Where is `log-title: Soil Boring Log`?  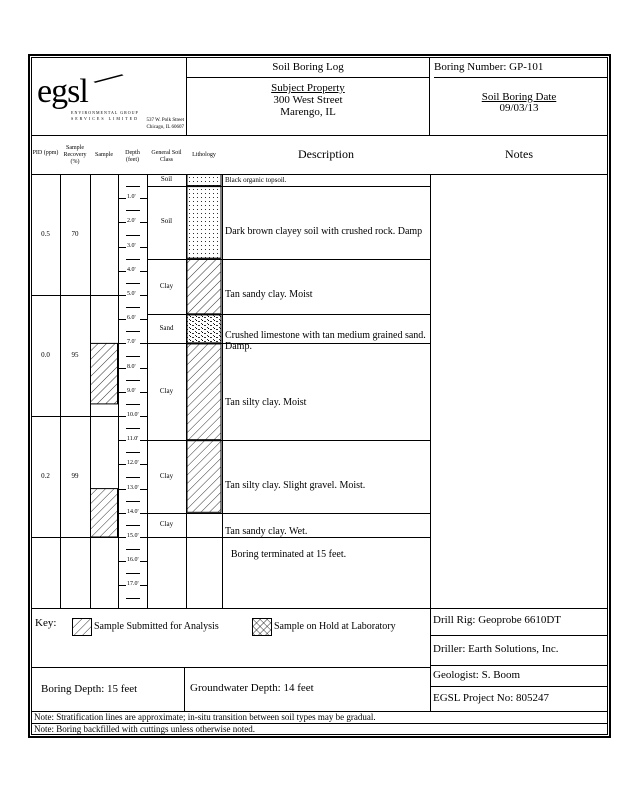
log-title: Soil Boring Log is located at coordinates (308, 67).